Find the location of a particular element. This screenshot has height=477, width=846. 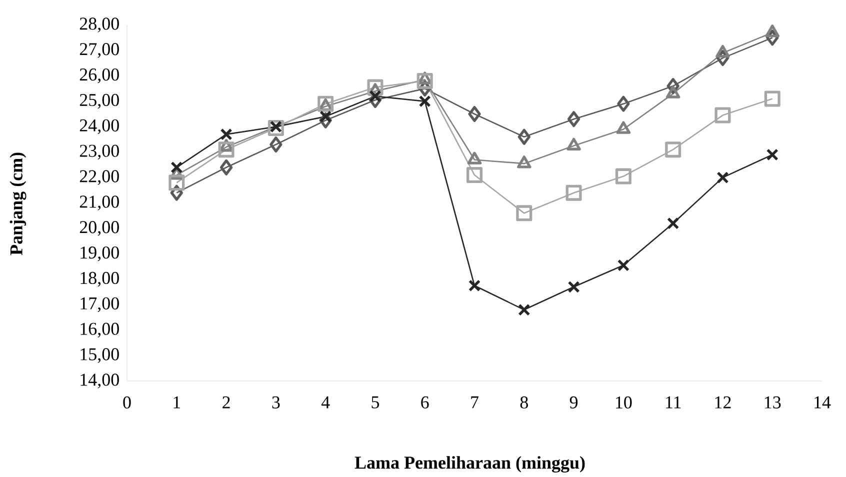

y-tick-label: 26,00 is located at coordinates (99, 76).